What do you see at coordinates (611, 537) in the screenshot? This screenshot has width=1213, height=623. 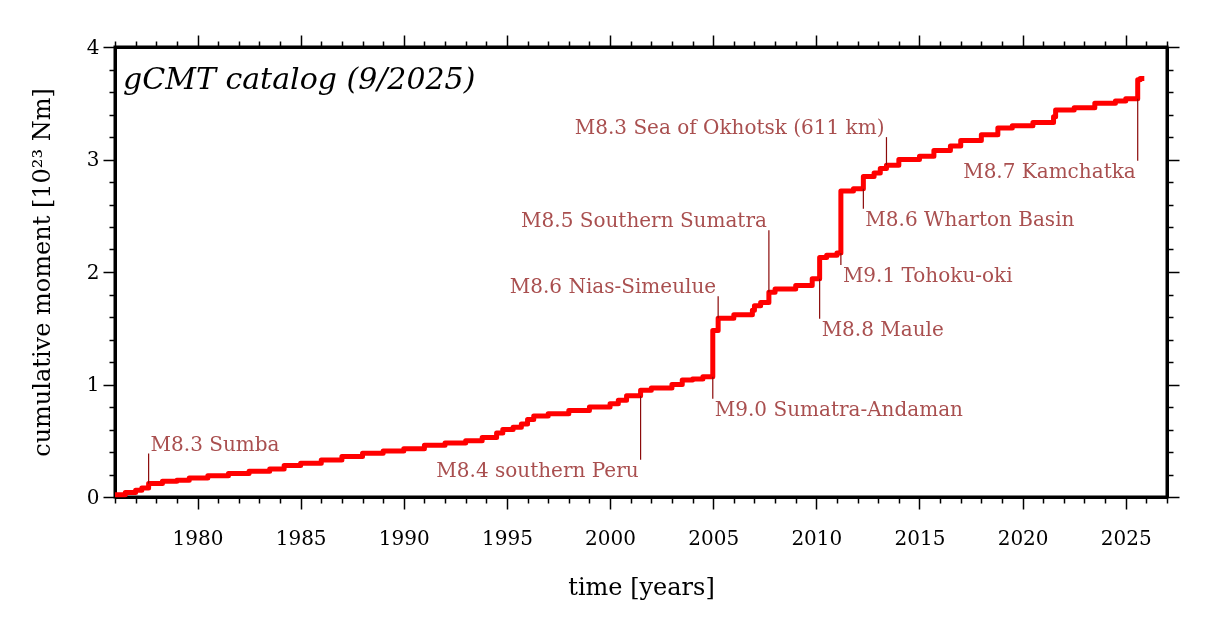 I see `x-tick-label: 2000` at bounding box center [611, 537].